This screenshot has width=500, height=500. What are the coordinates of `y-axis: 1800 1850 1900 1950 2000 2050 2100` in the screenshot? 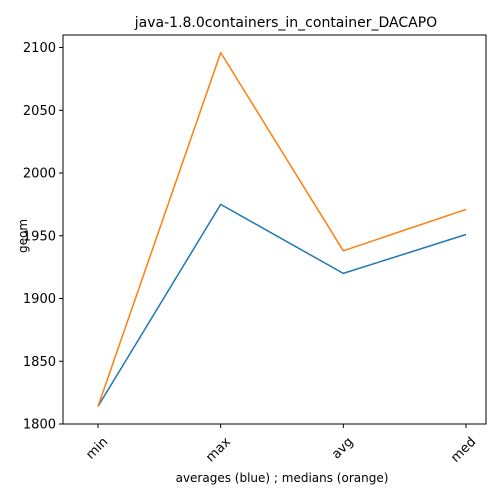 It's located at (43, 237).